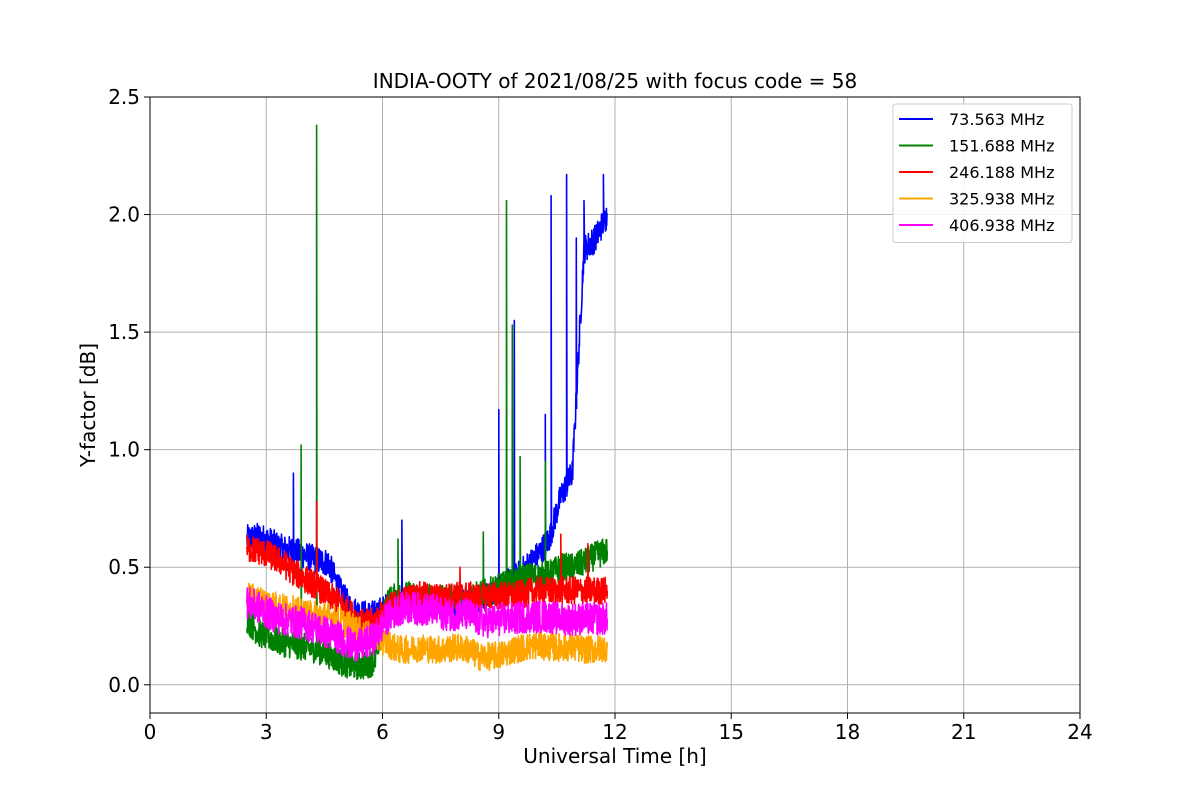 Image resolution: width=1200 pixels, height=800 pixels. I want to click on legend-label: 151.688 MHz, so click(1001, 146).